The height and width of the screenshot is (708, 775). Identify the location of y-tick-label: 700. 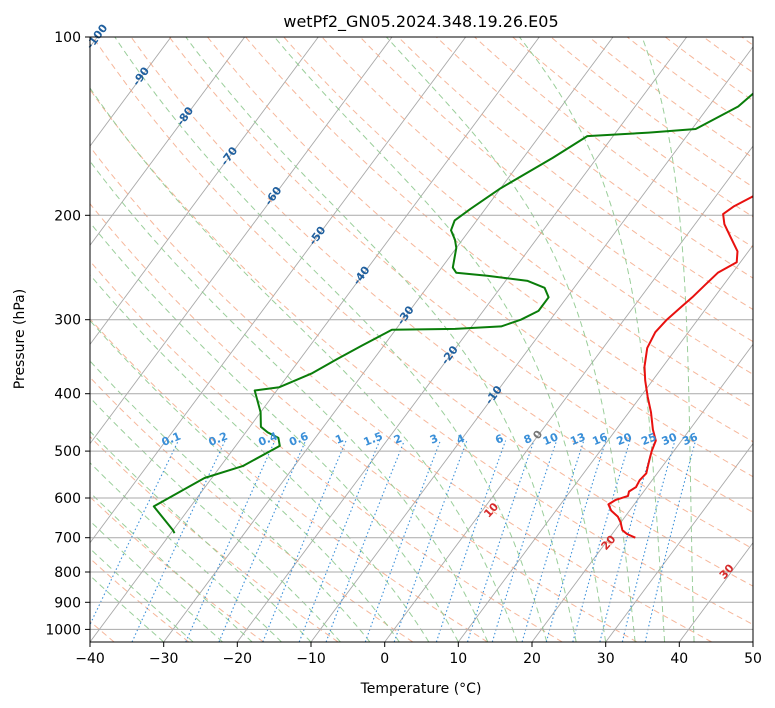
(67, 539).